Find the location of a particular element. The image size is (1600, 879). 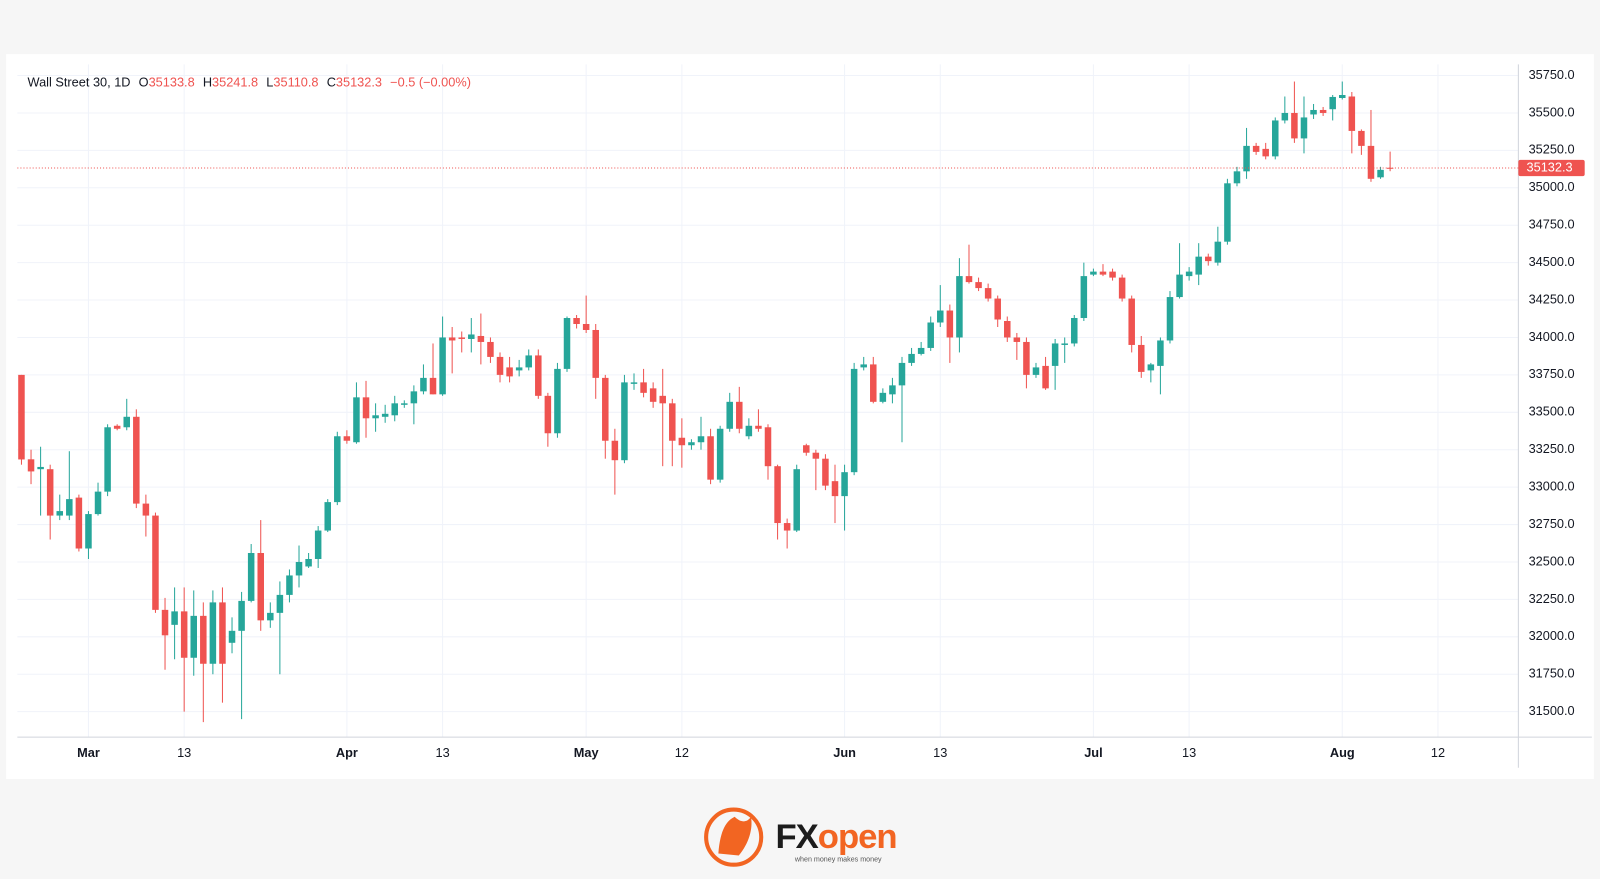

y-tick-label: 35000.0 is located at coordinates (1552, 186).